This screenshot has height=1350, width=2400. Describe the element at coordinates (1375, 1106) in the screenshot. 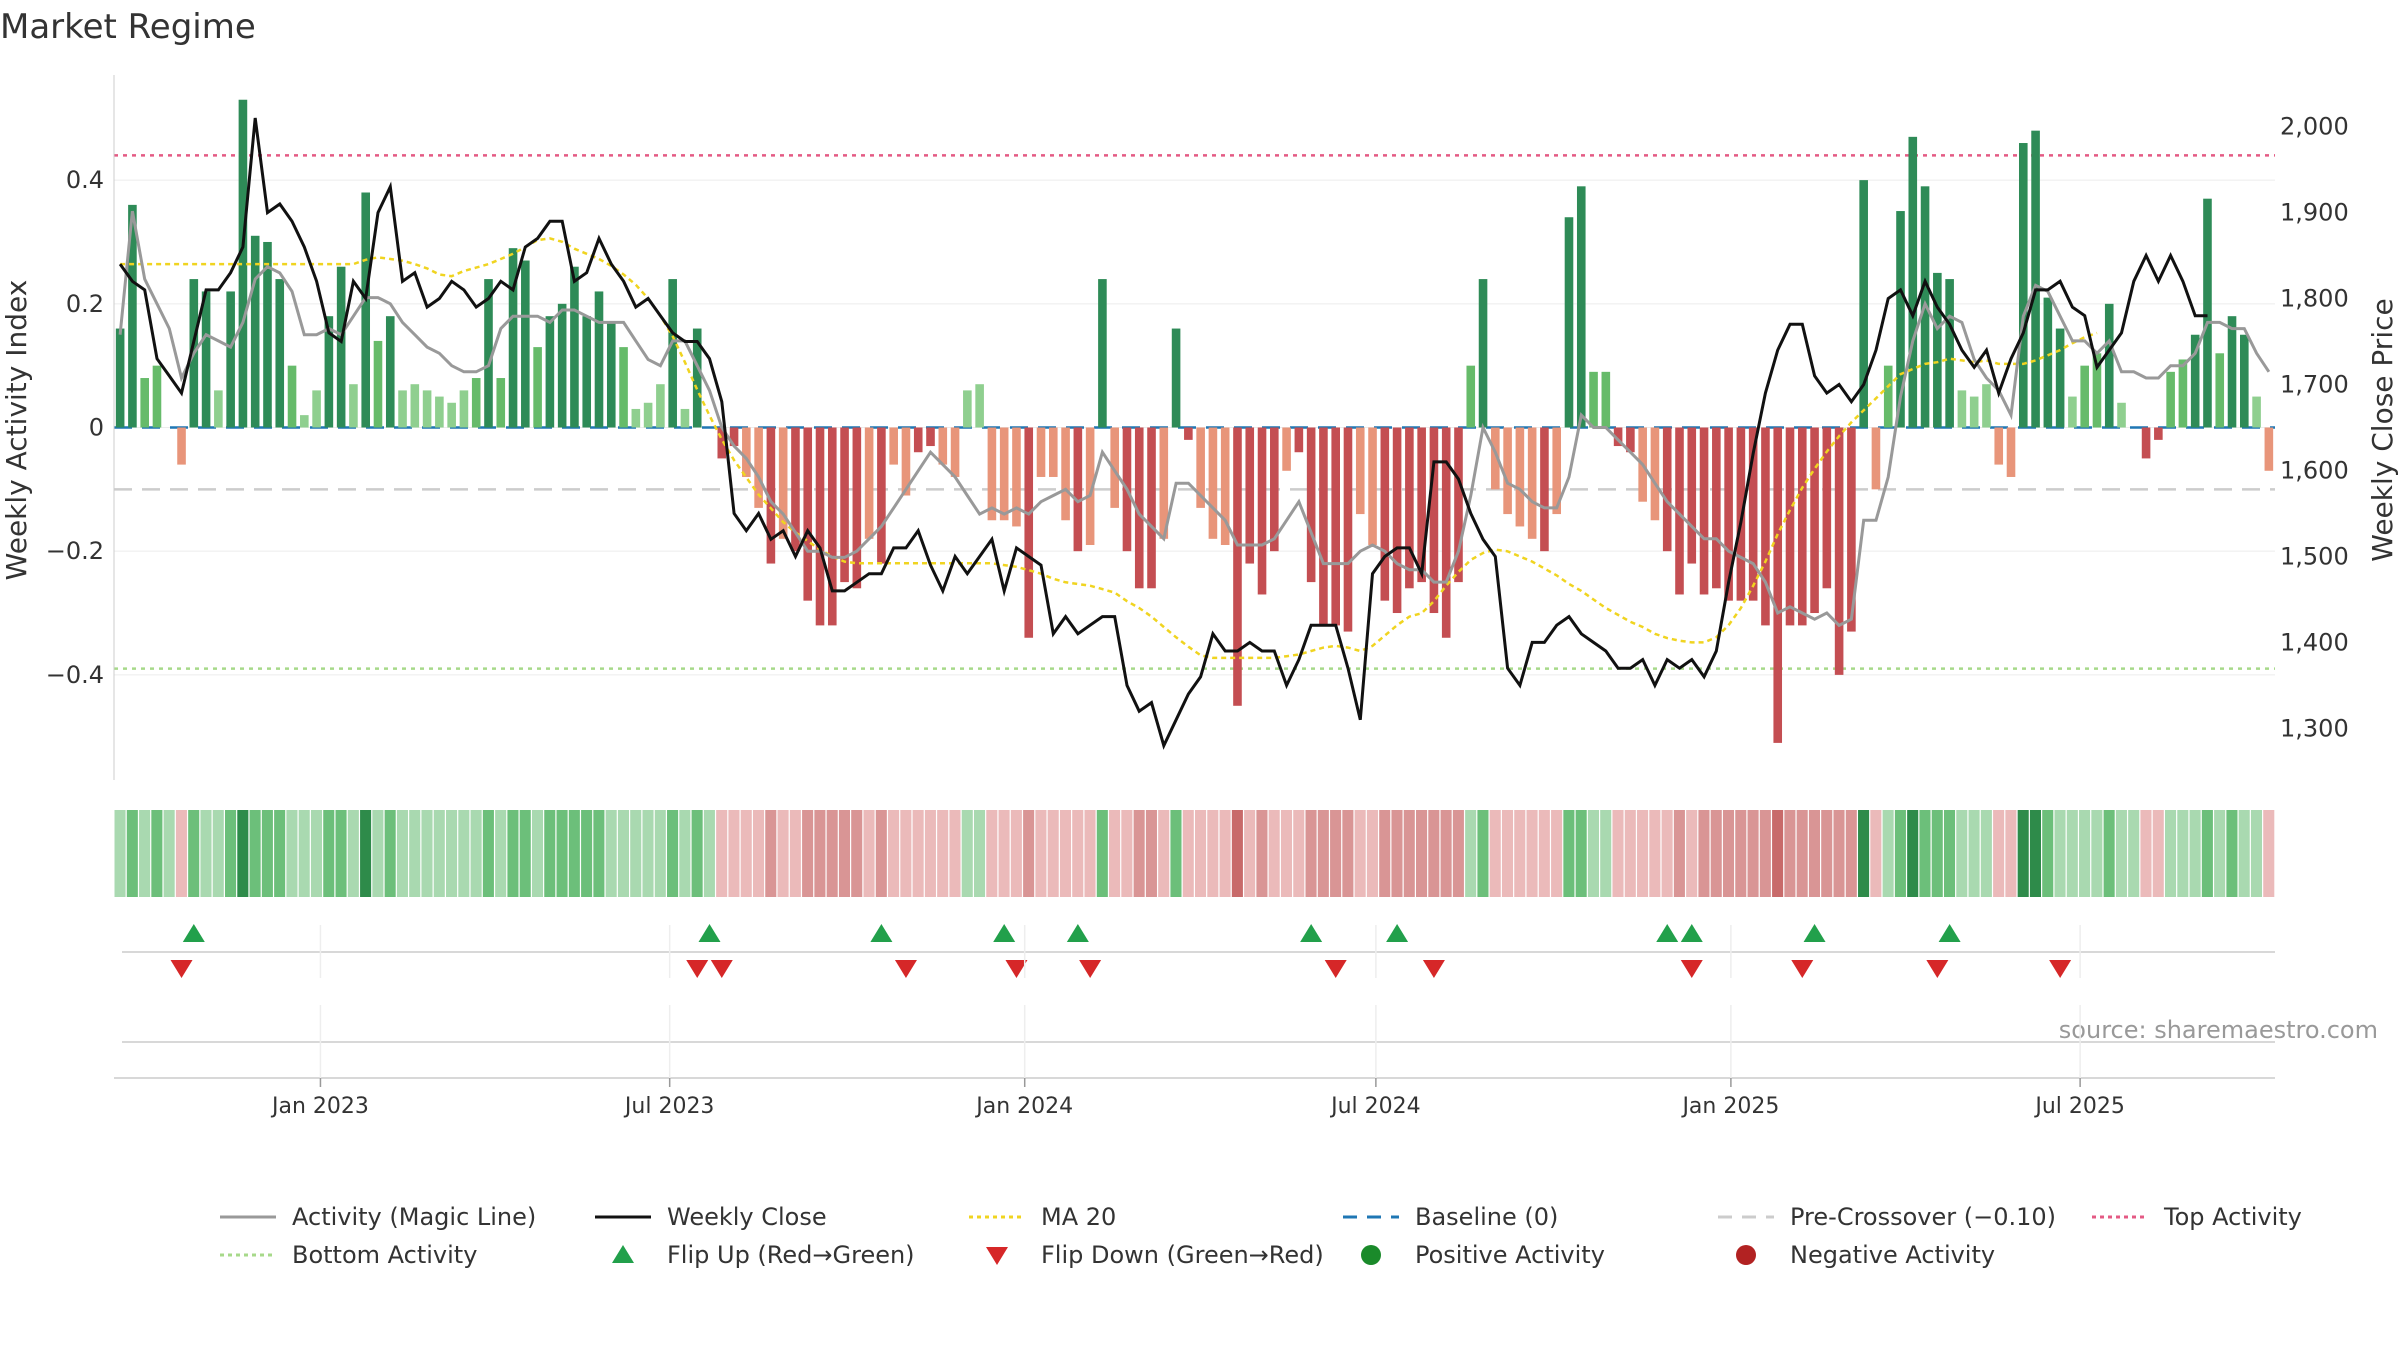

I see `x-tick-label: Jul 2024` at that location.